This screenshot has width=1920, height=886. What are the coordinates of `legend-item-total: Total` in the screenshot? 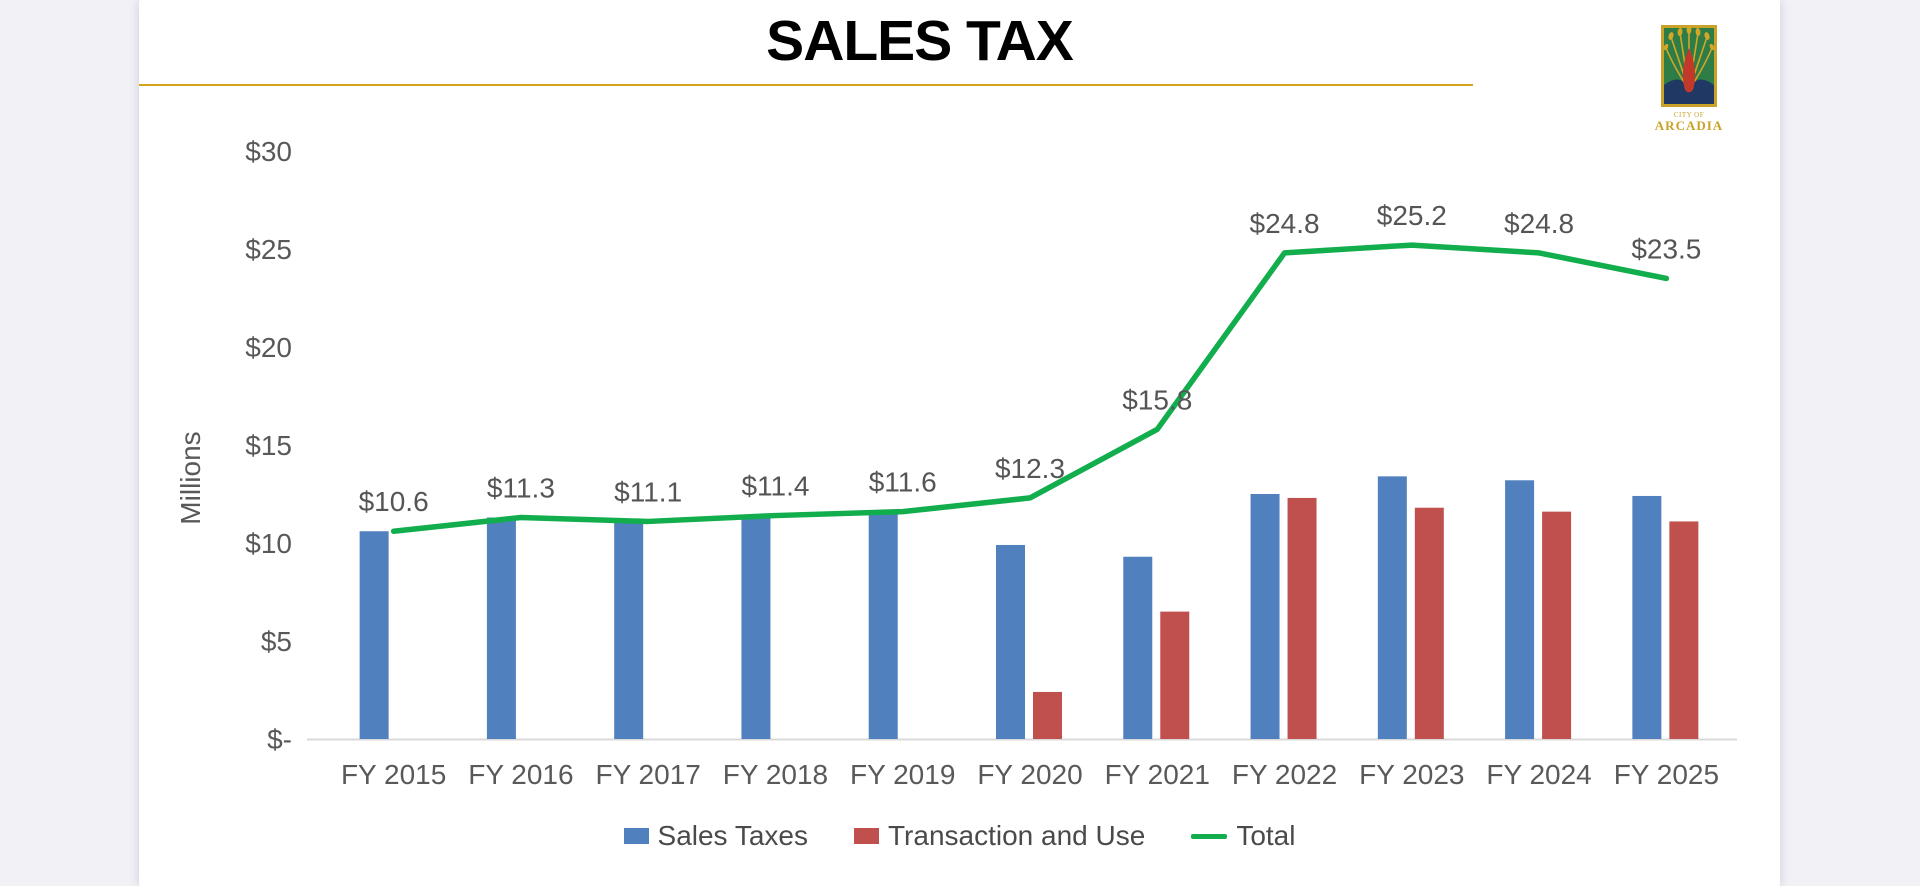 It's located at (1243, 836).